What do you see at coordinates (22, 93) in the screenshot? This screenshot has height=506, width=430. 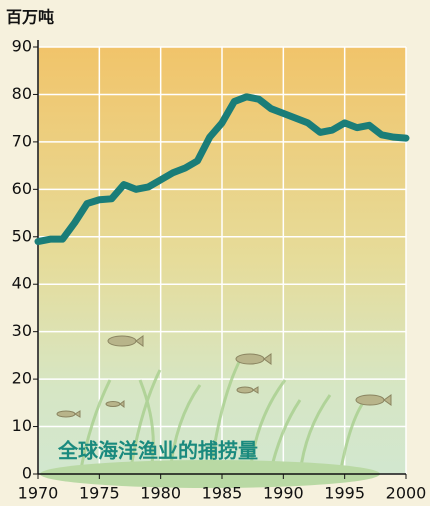 I see `y-tick-label: 80` at bounding box center [22, 93].